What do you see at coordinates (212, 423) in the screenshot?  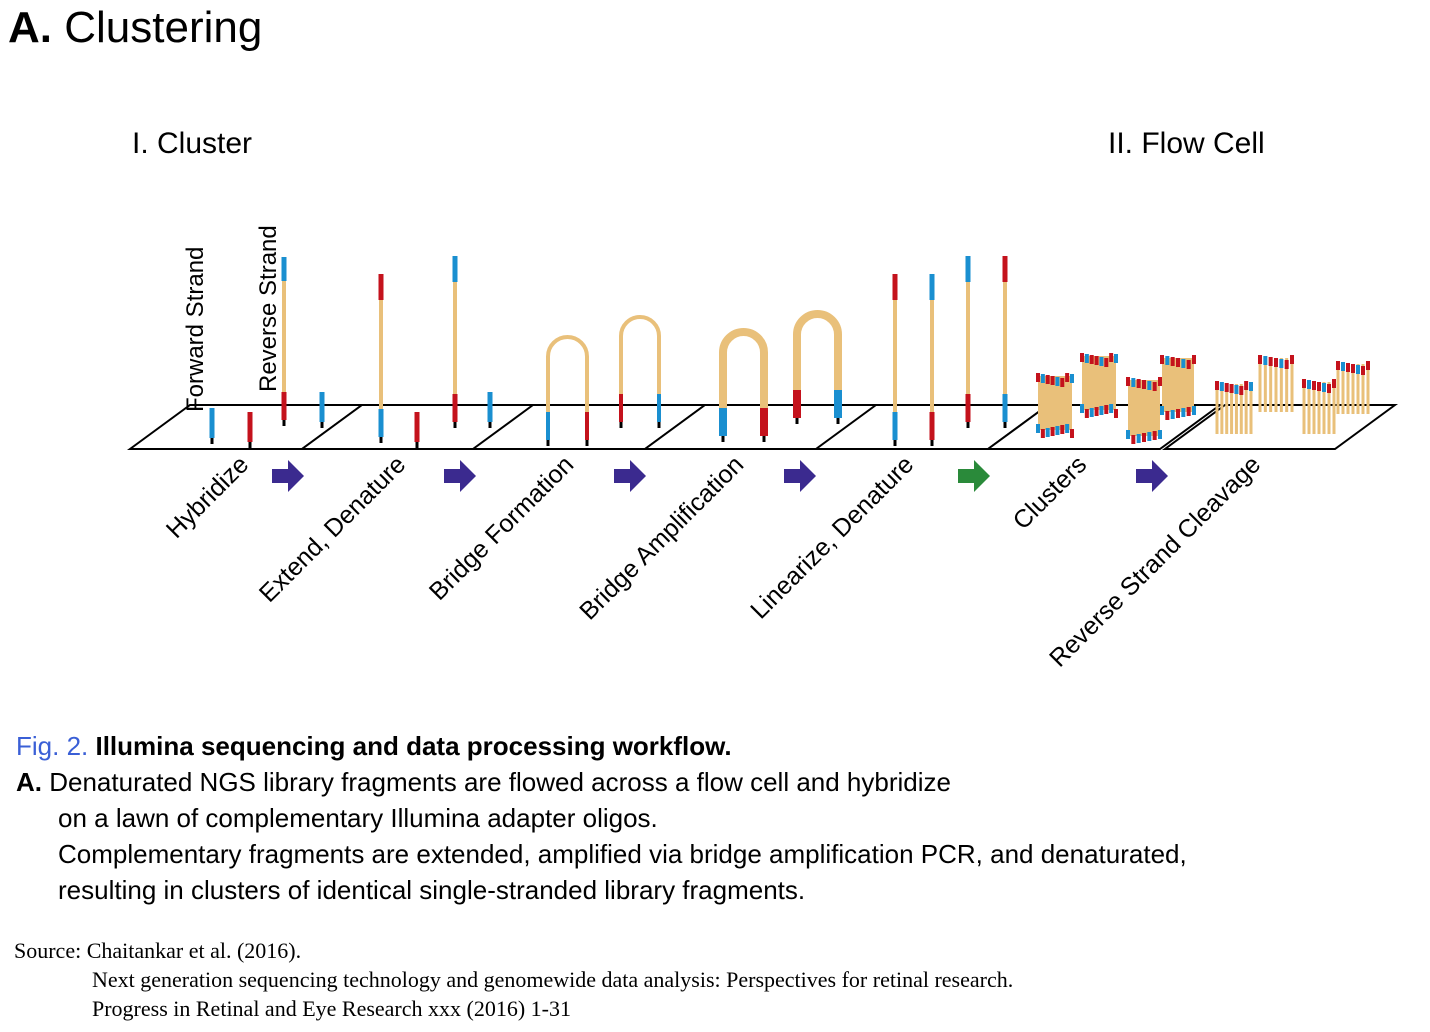 I see `oligo-body` at bounding box center [212, 423].